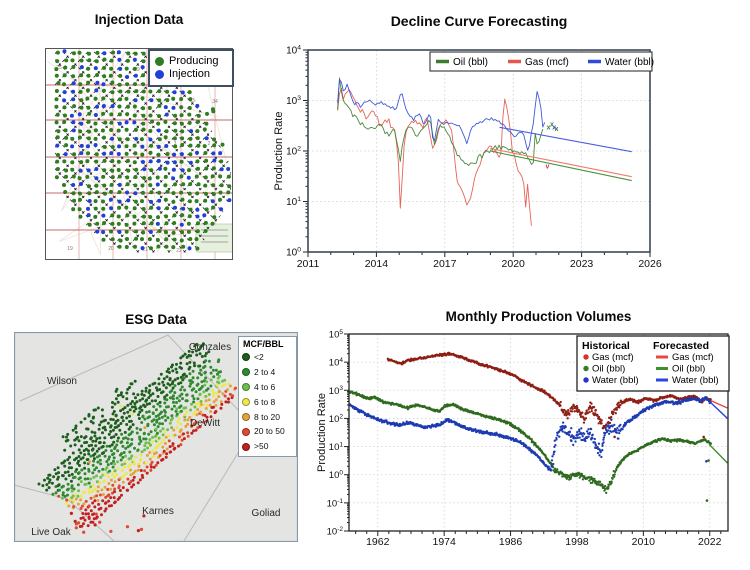  I want to click on forecast-line-water, so click(565, 139).